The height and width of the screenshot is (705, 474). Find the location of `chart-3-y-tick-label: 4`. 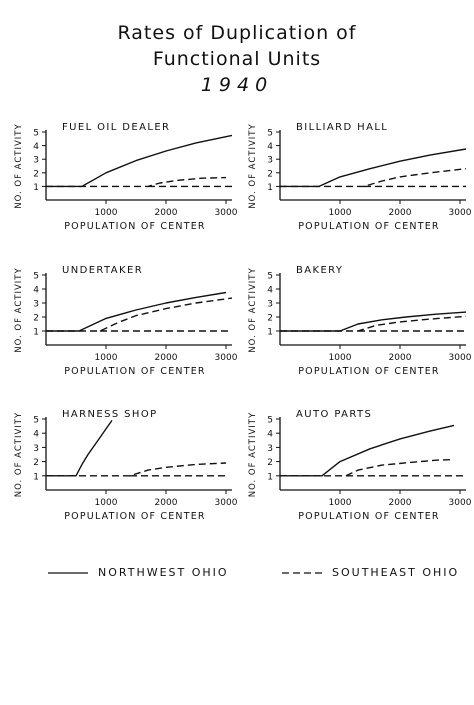

chart-3-y-tick-label: 4 is located at coordinates (36, 291).